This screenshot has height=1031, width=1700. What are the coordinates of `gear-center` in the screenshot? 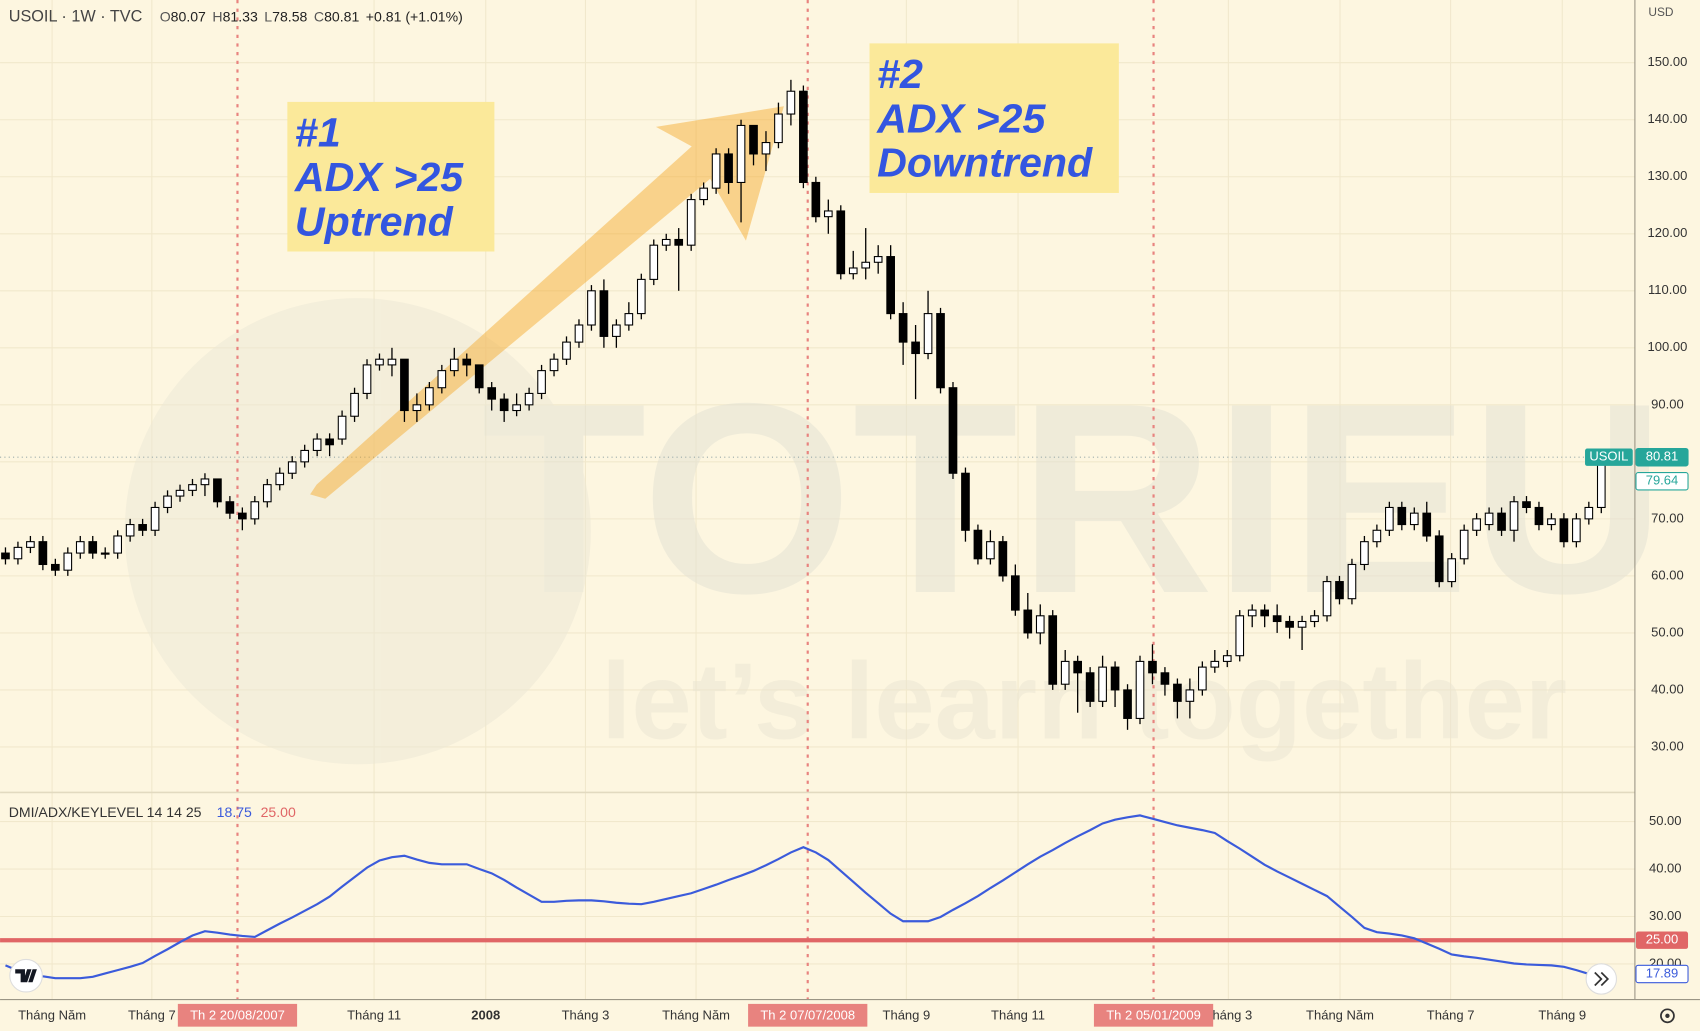 It's located at (1667, 1015).